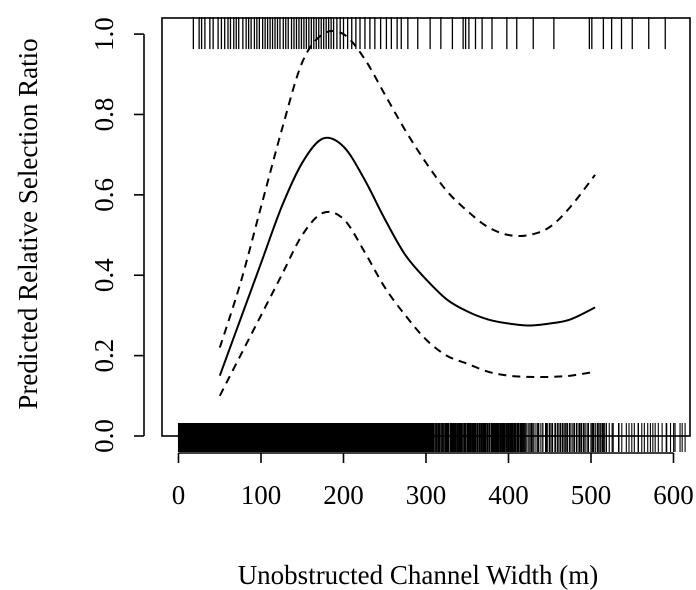  What do you see at coordinates (104, 34) in the screenshot?
I see `y-tick-label: 1.0` at bounding box center [104, 34].